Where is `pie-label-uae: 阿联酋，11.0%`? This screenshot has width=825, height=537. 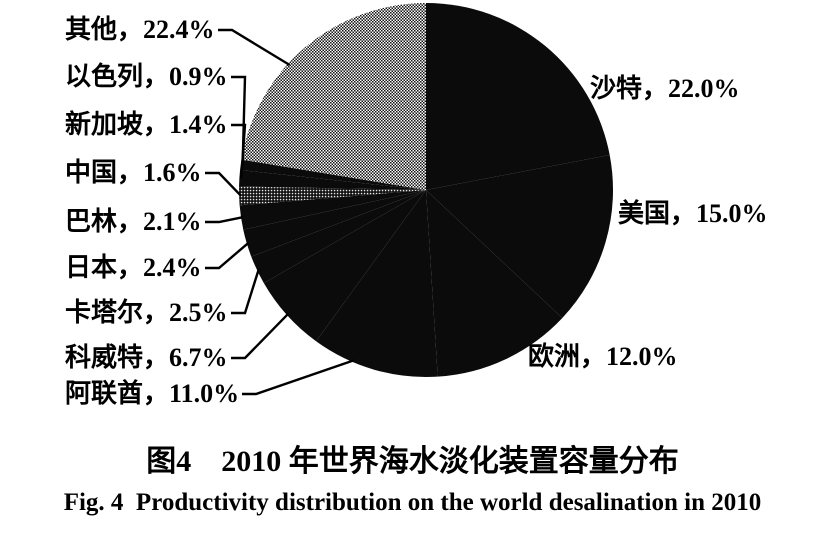 pie-label-uae: 阿联酋，11.0% is located at coordinates (152, 393).